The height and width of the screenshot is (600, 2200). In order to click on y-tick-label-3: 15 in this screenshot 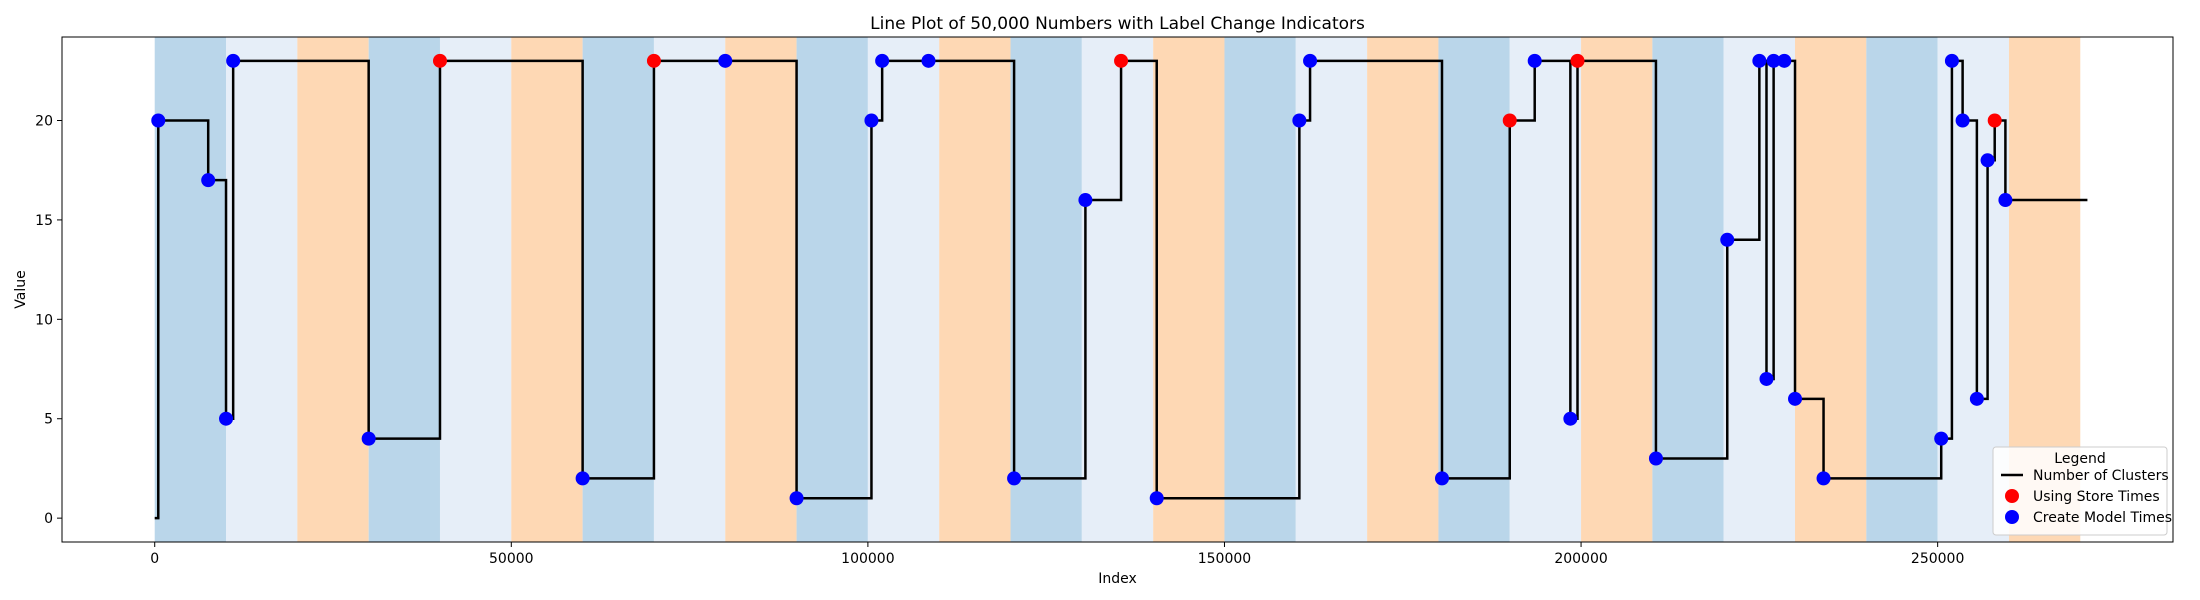, I will do `click(44, 221)`.